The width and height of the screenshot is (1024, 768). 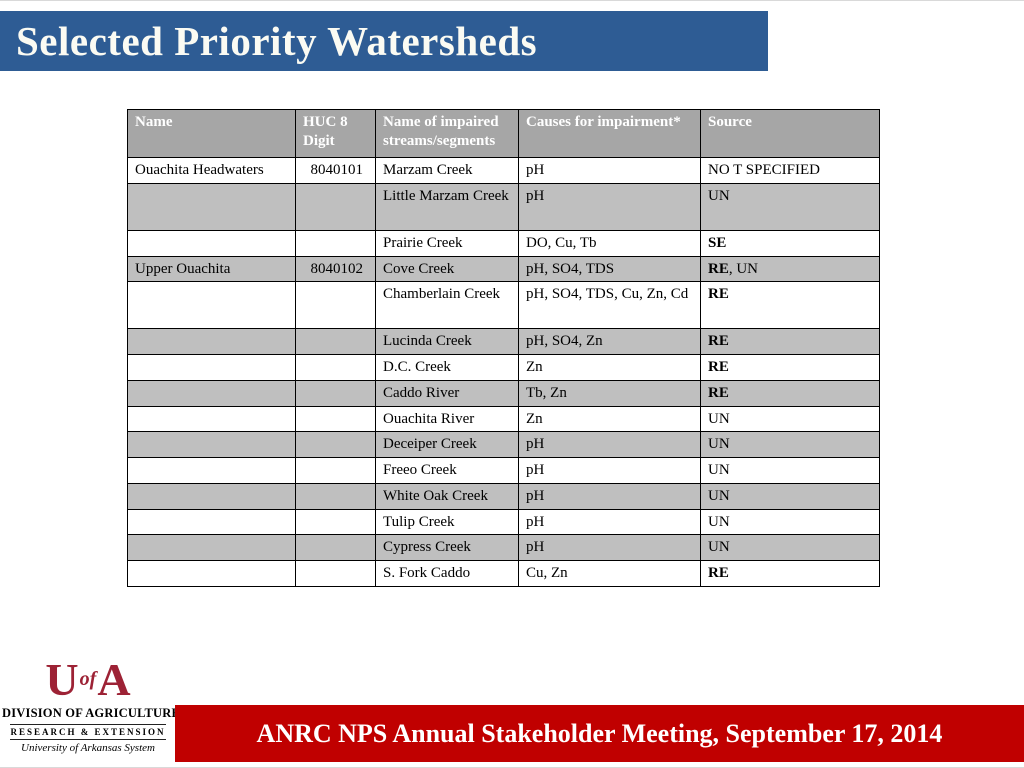 I want to click on title-bar: Selected Priority Watersheds, so click(x=384, y=41).